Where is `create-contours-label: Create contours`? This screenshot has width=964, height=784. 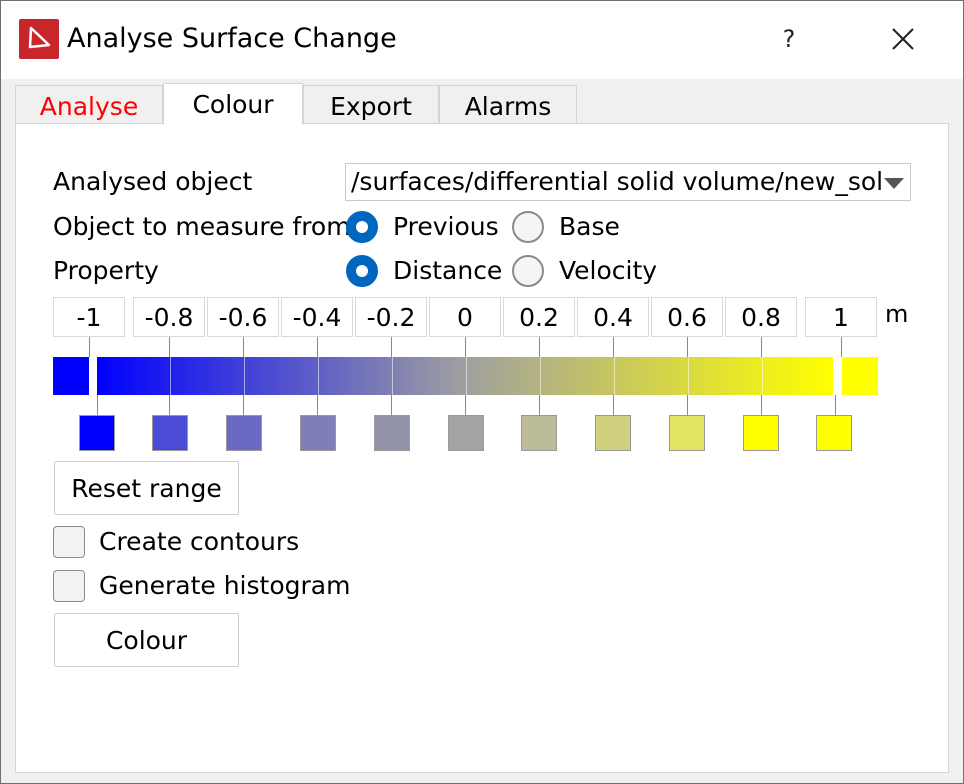 create-contours-label: Create contours is located at coordinates (199, 541).